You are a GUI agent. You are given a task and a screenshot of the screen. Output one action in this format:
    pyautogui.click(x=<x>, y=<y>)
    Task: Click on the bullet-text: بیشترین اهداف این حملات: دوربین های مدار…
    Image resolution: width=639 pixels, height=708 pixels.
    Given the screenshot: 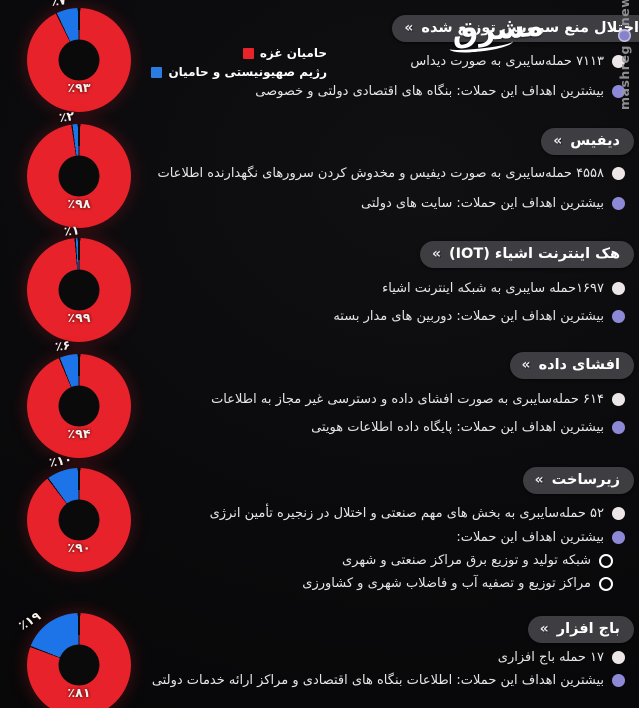 What is the action you would take?
    pyautogui.click(x=468, y=316)
    